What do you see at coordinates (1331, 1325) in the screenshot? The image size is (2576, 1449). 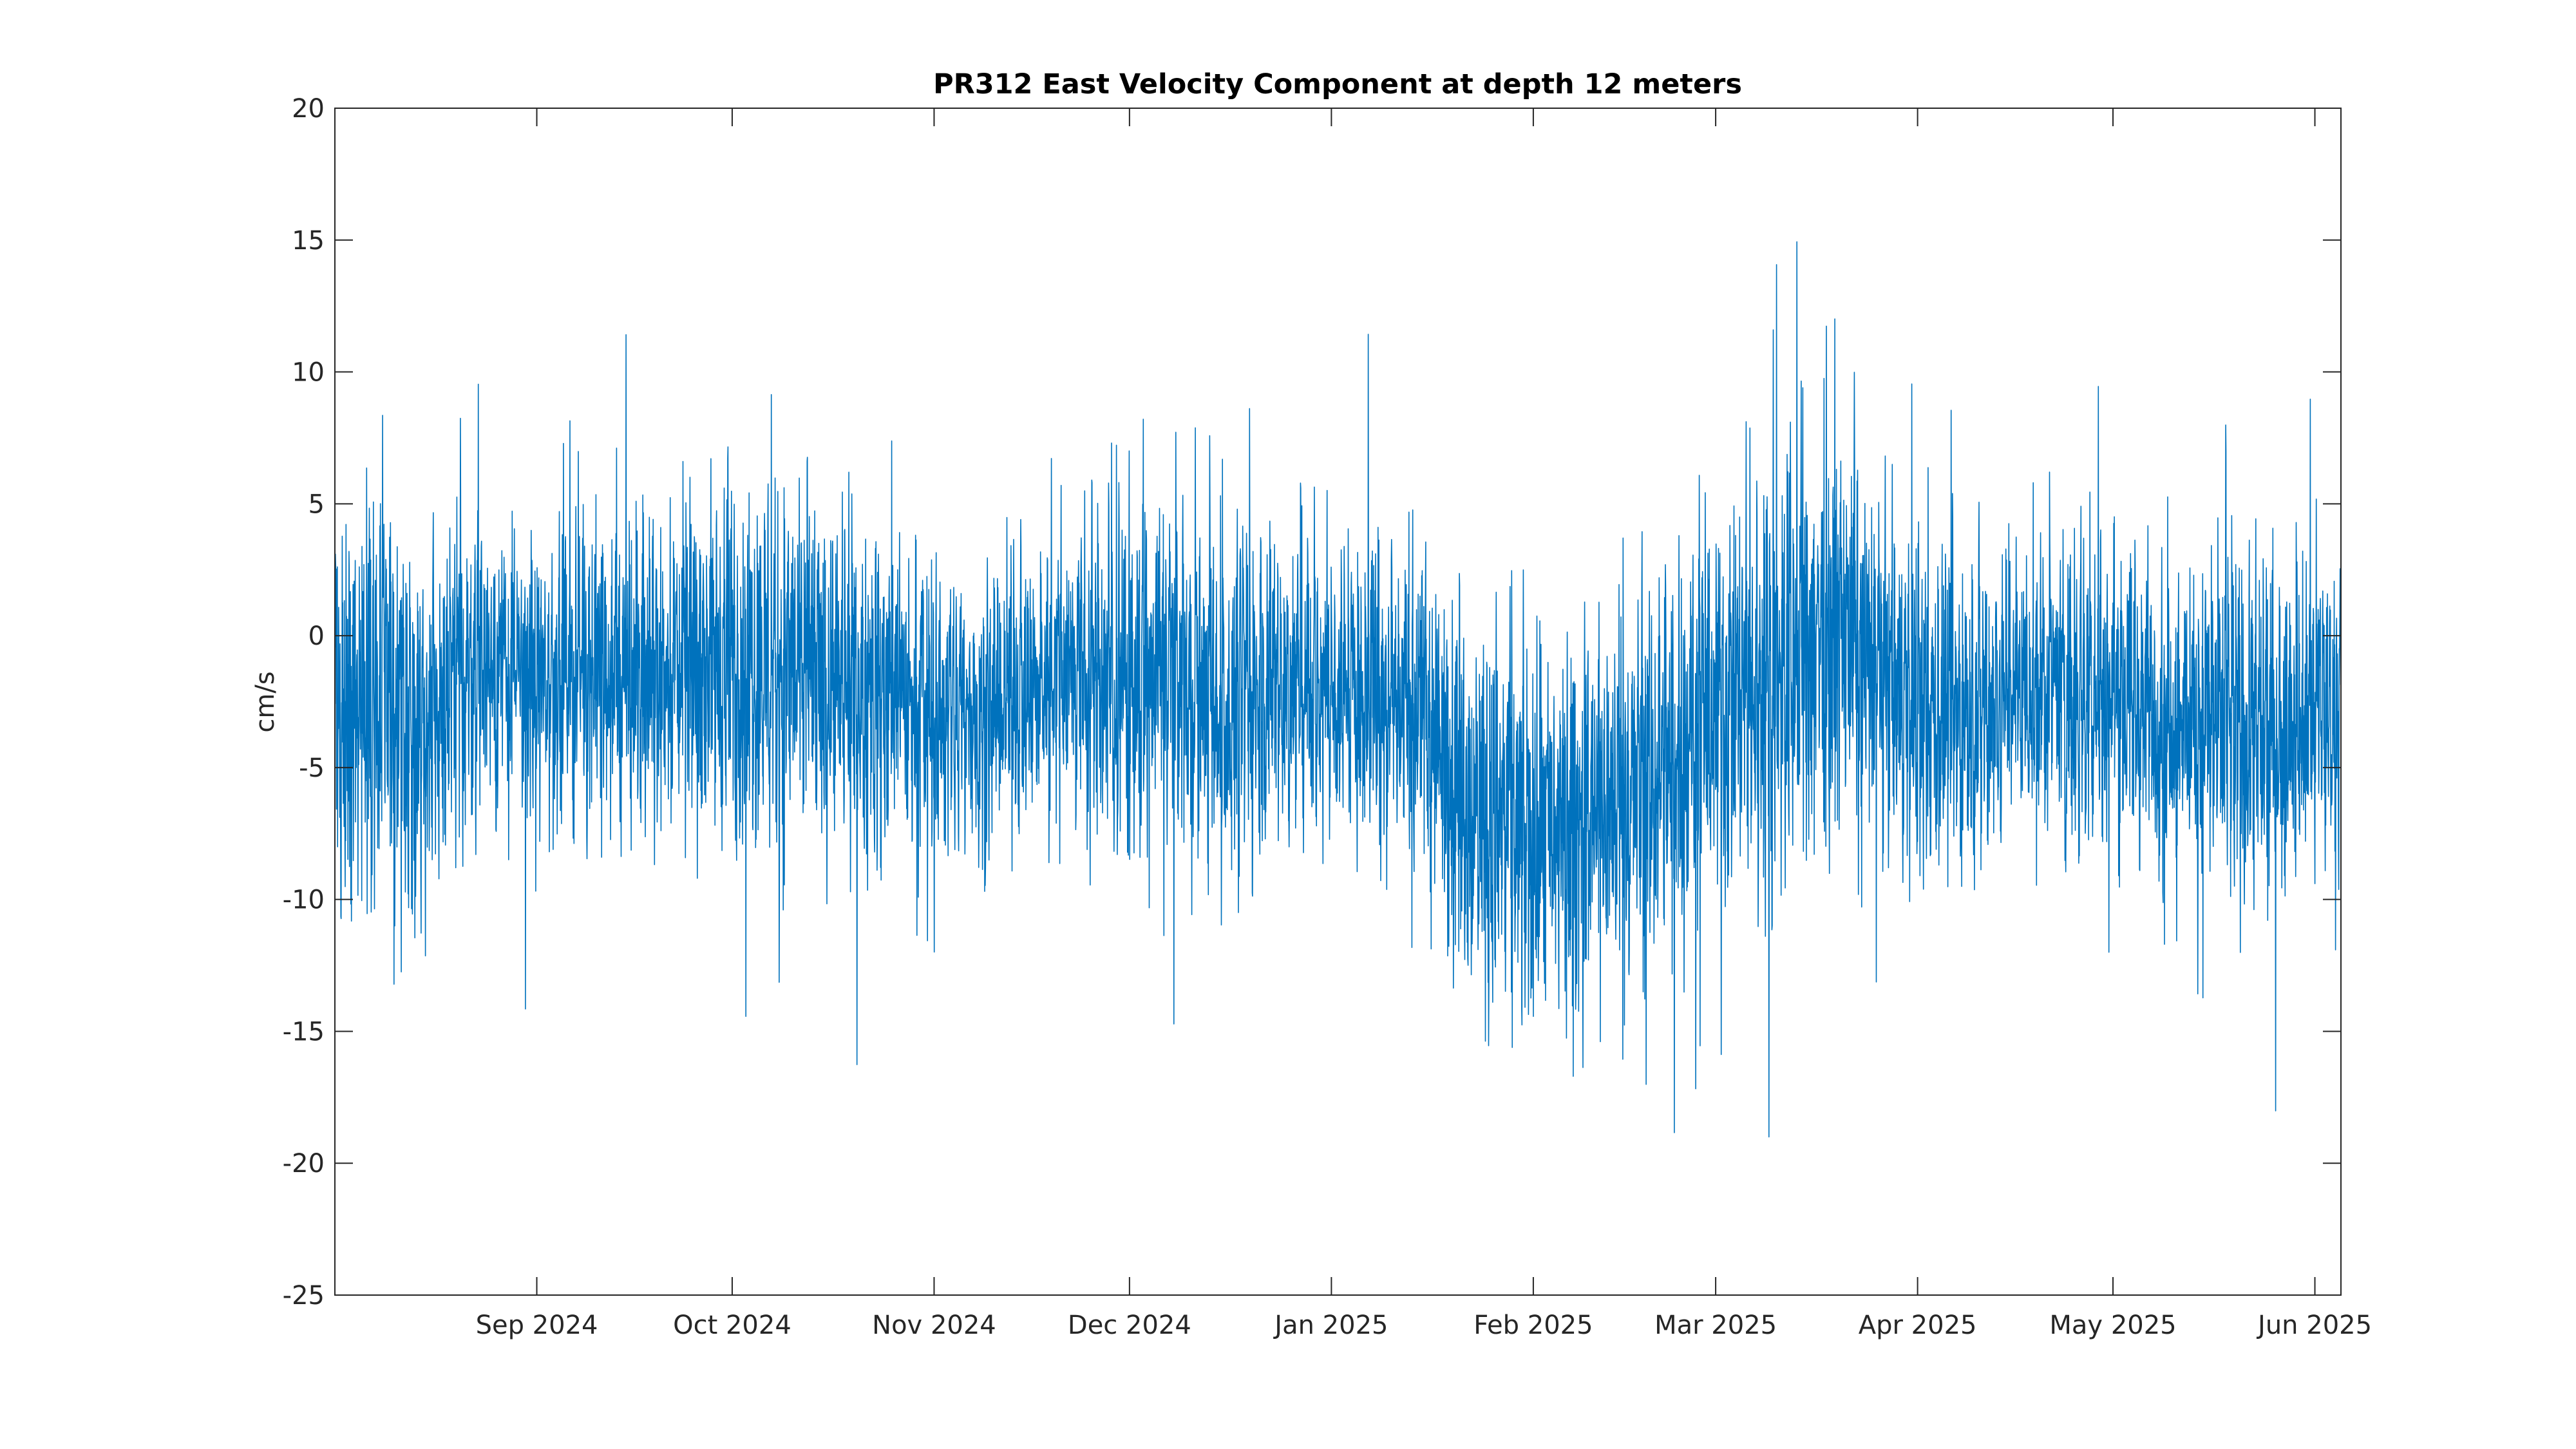 I see `x-tick-label: Jan 2025` at bounding box center [1331, 1325].